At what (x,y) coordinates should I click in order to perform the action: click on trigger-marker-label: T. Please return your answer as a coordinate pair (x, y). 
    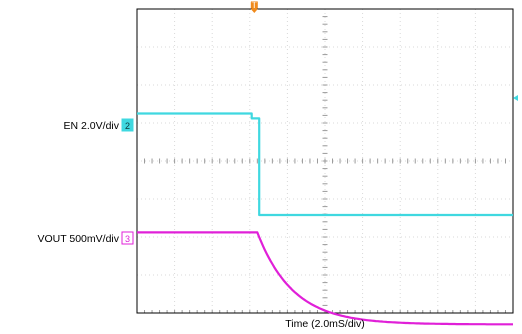
    Looking at the image, I should click on (255, 5).